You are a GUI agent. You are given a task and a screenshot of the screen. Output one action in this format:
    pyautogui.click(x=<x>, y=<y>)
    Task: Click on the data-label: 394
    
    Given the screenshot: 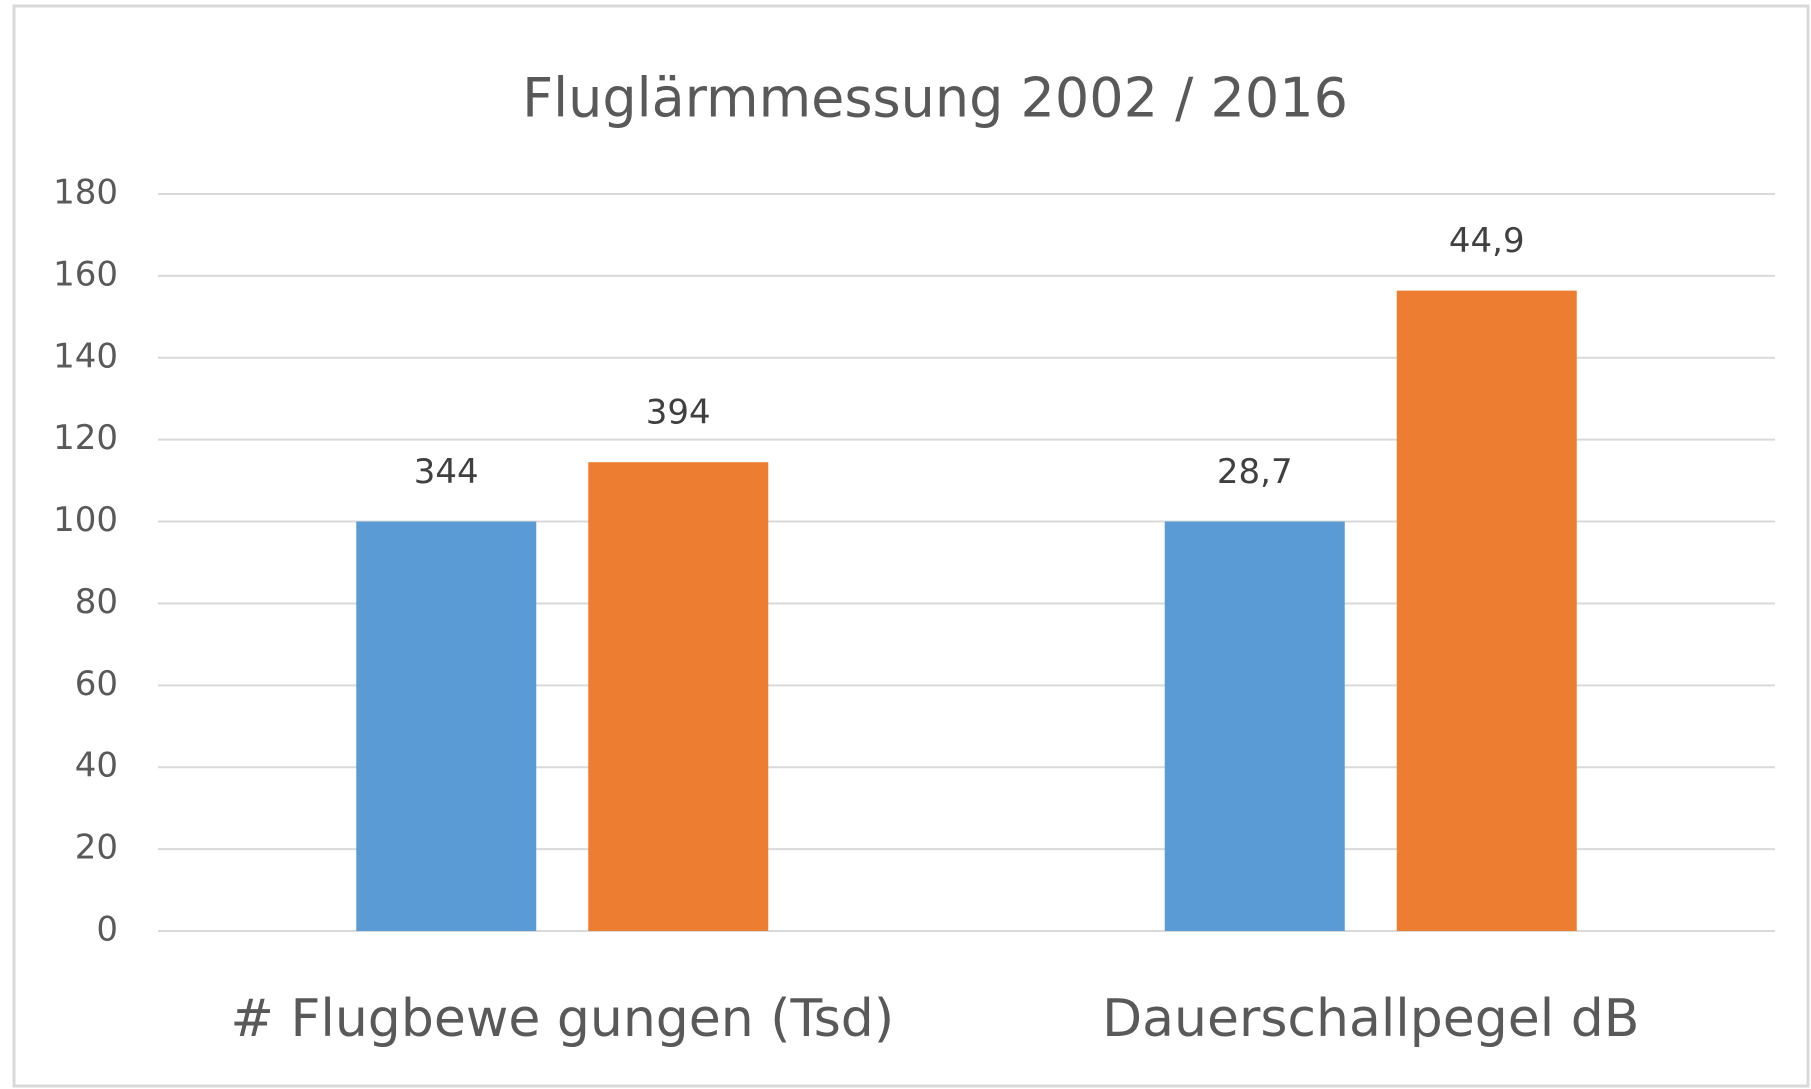 What is the action you would take?
    pyautogui.click(x=678, y=413)
    